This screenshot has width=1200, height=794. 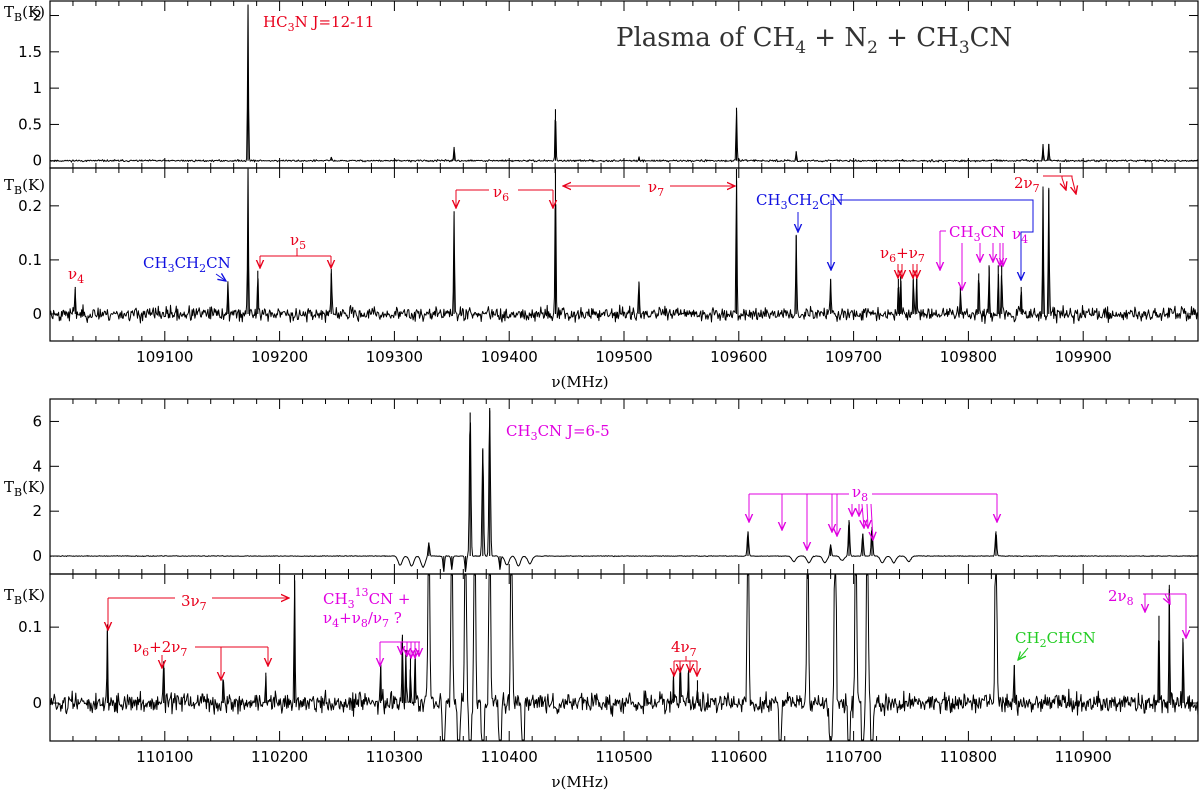 I want to click on annotation-nu5: ν5, so click(x=295, y=249).